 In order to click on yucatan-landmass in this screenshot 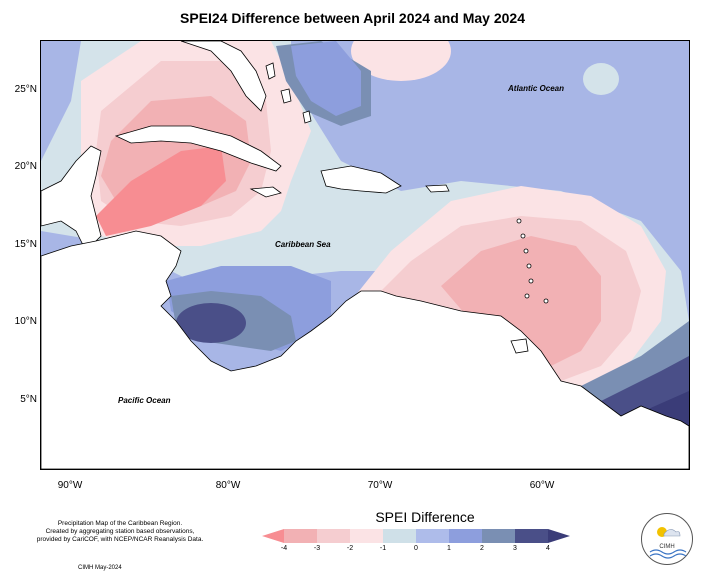, I will do `click(71, 198)`.